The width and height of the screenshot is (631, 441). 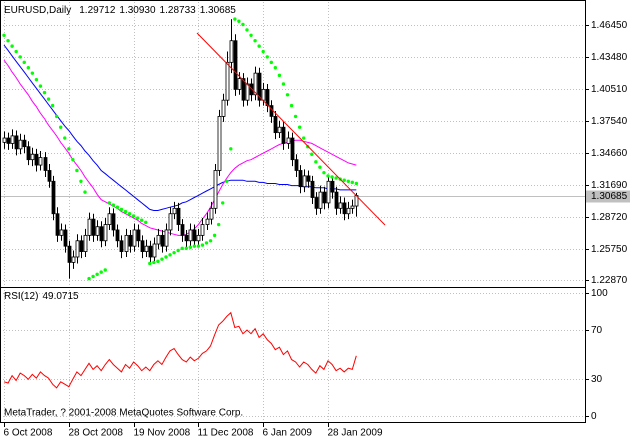 I want to click on y-tick-label: 1.46450, so click(x=609, y=25).